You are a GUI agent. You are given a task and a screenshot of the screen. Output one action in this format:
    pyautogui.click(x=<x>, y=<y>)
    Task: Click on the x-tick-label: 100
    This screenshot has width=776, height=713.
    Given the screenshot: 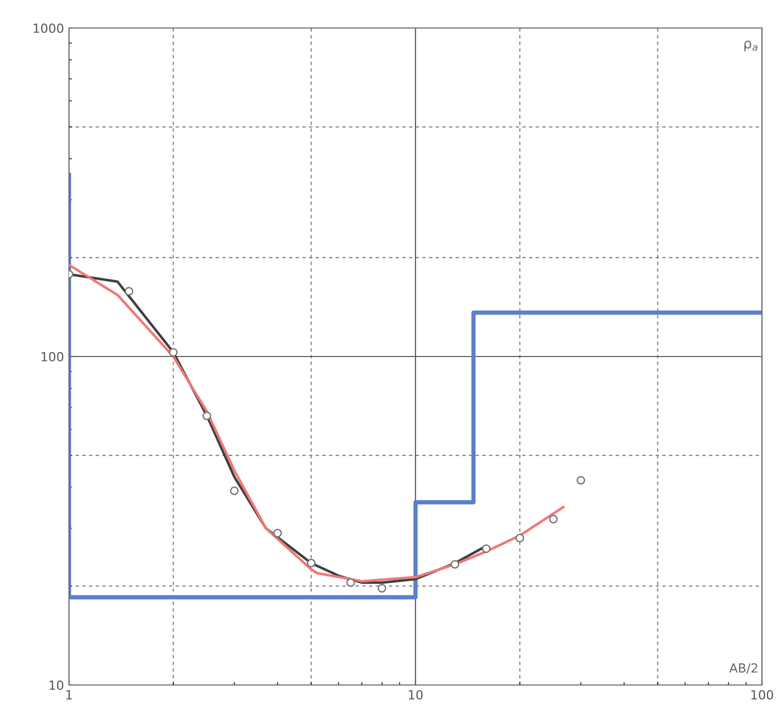 What is the action you would take?
    pyautogui.click(x=762, y=695)
    